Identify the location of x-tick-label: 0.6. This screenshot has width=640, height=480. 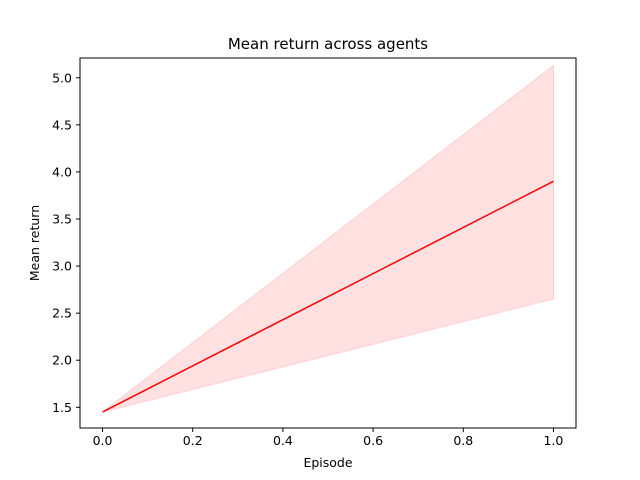
(373, 440).